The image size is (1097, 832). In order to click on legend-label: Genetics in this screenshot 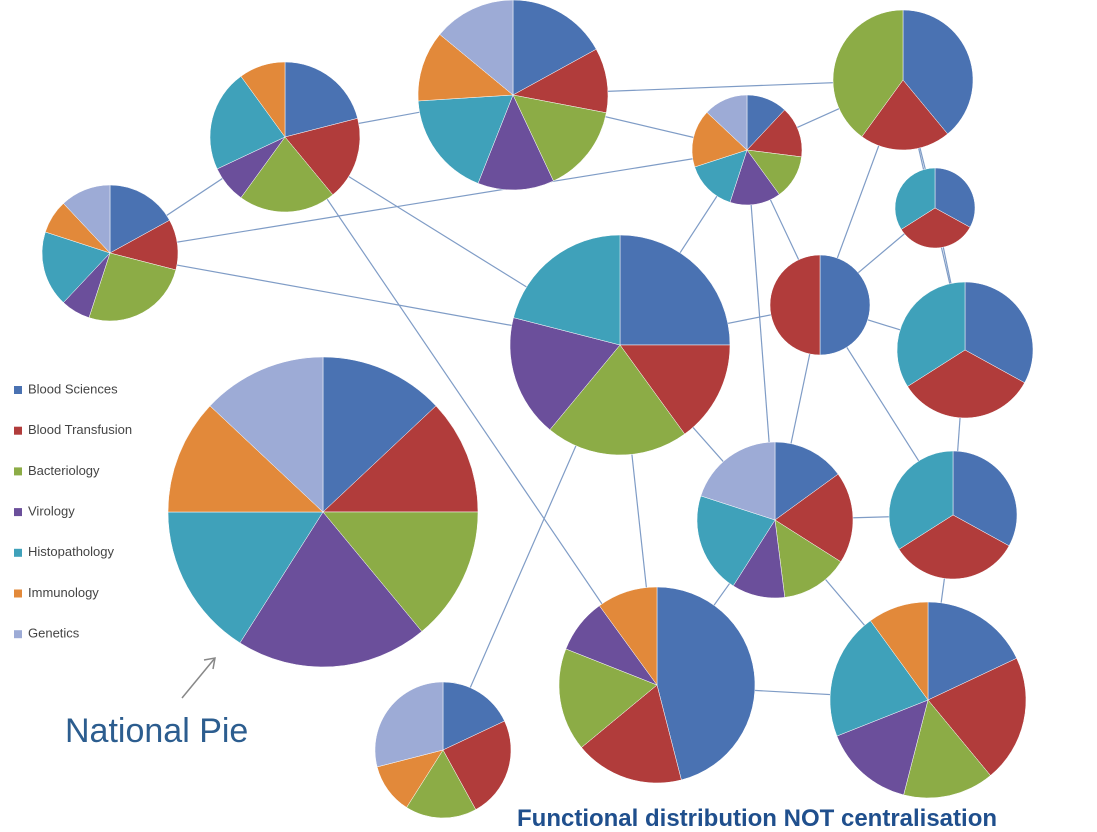, I will do `click(54, 633)`.